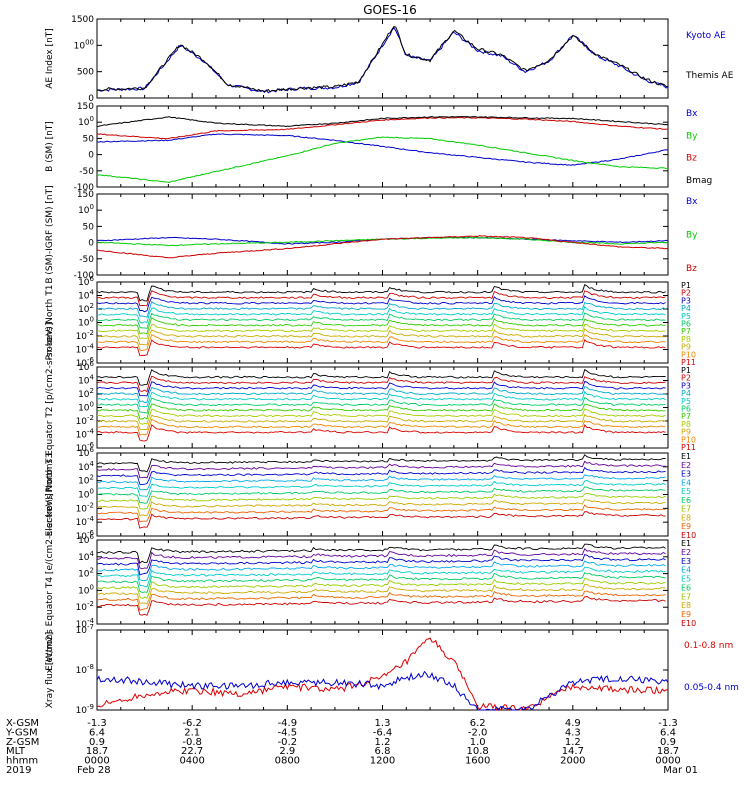  Describe the element at coordinates (688, 354) in the screenshot. I see `channel-label: P10` at that location.